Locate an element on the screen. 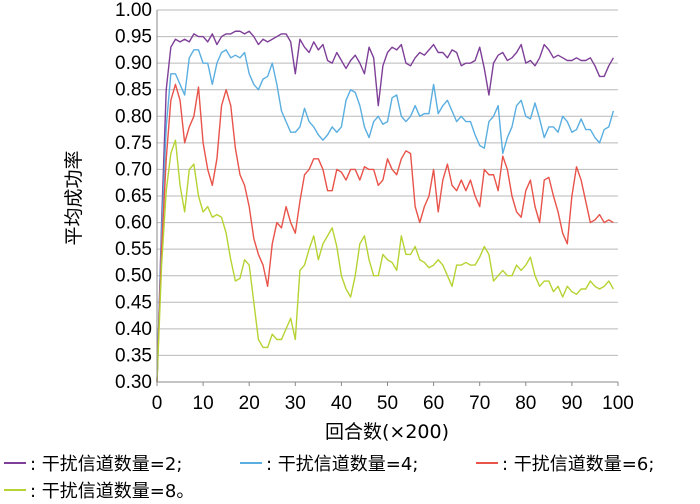 This screenshot has height=504, width=700. legend-item-4: : 干扰信道数量=4; is located at coordinates (329, 463).